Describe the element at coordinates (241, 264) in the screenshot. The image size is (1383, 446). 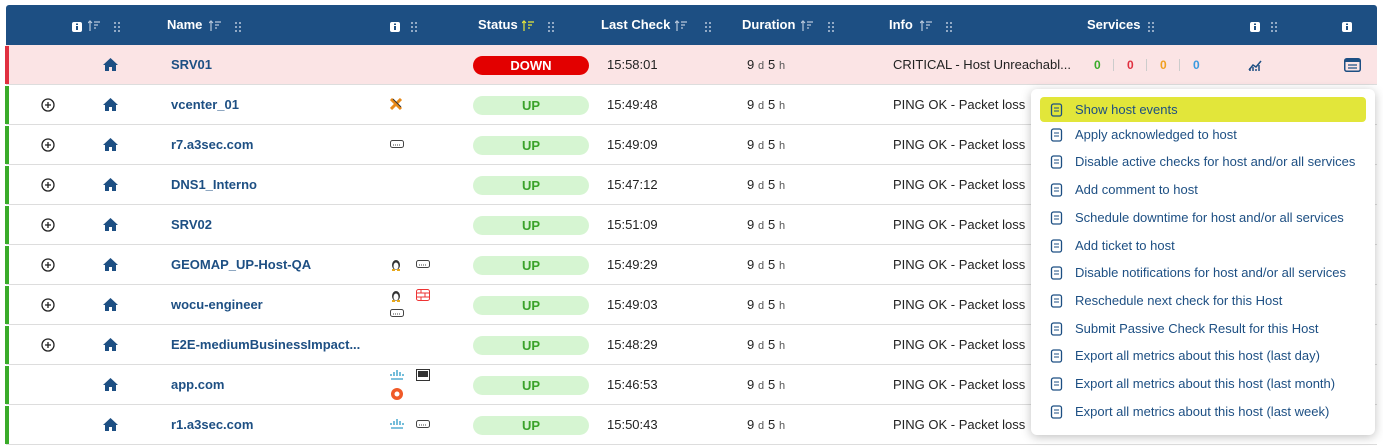
I see `host-name: GEOMAP_UP-Host-QA` at that location.